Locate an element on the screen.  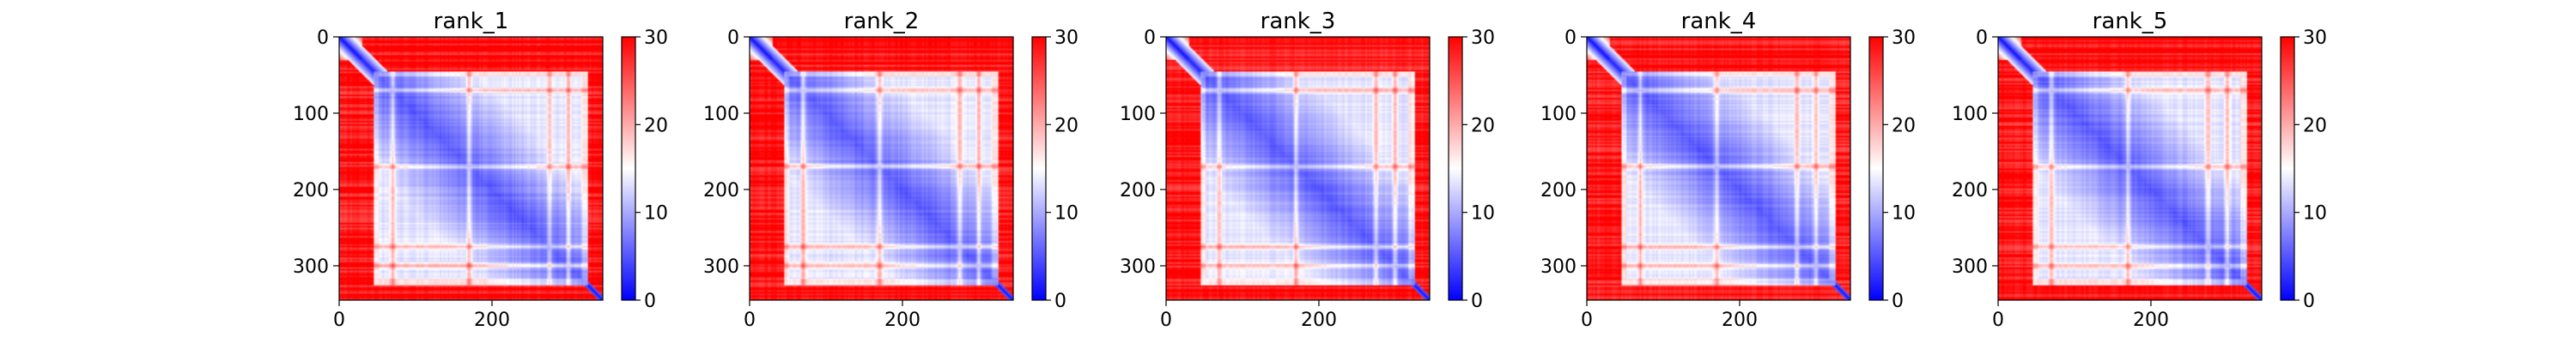
chart-title: rank_1 is located at coordinates (472, 21).